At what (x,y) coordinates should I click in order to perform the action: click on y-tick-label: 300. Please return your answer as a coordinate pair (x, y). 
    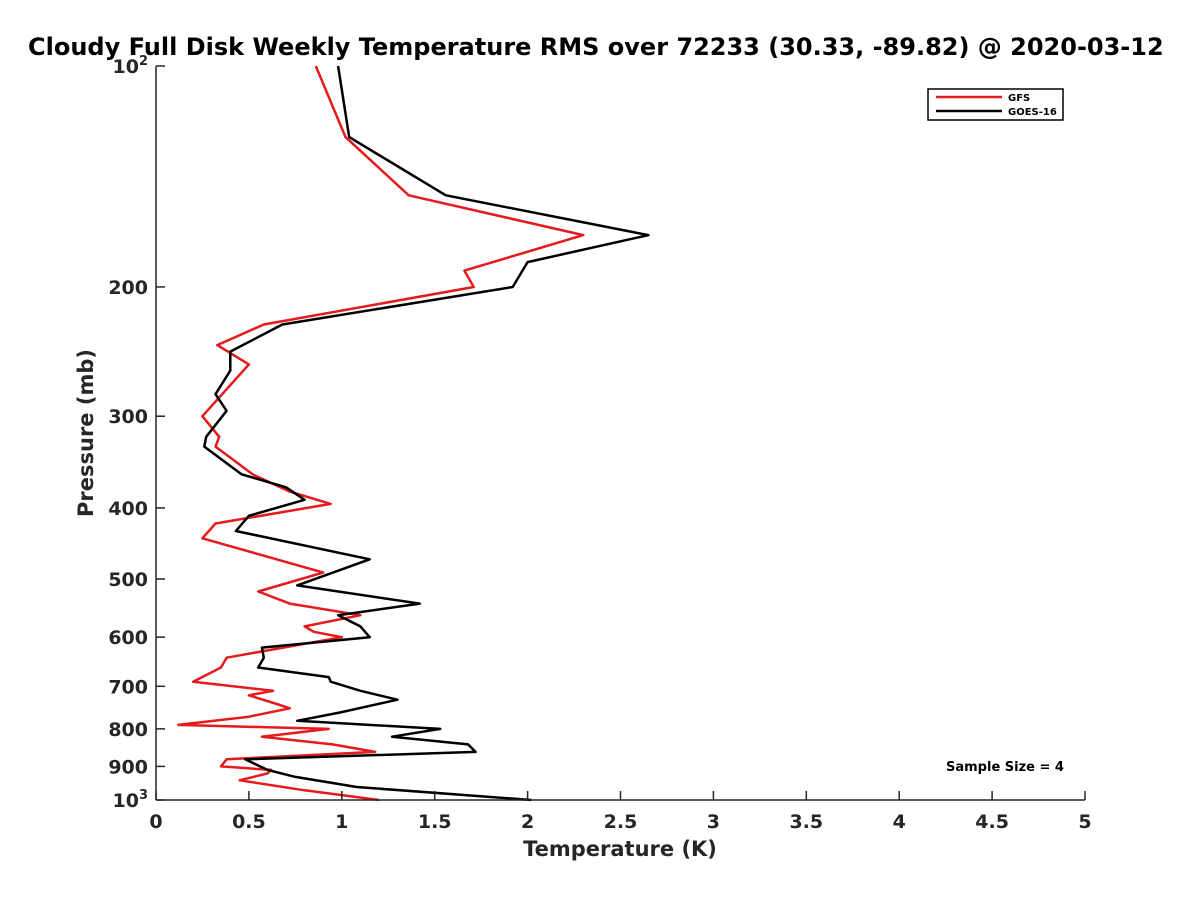
    Looking at the image, I should click on (128, 417).